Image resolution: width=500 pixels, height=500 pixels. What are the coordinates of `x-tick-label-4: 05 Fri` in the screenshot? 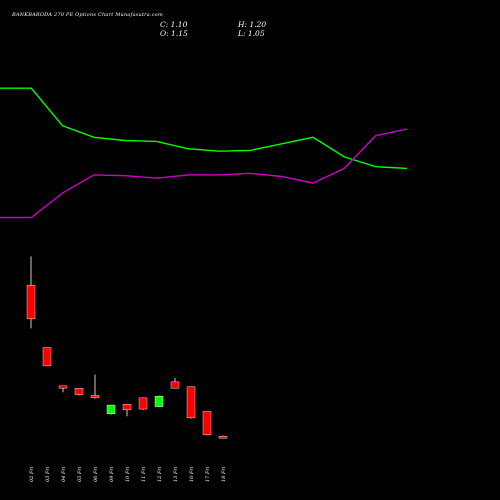 It's located at (80, 474).